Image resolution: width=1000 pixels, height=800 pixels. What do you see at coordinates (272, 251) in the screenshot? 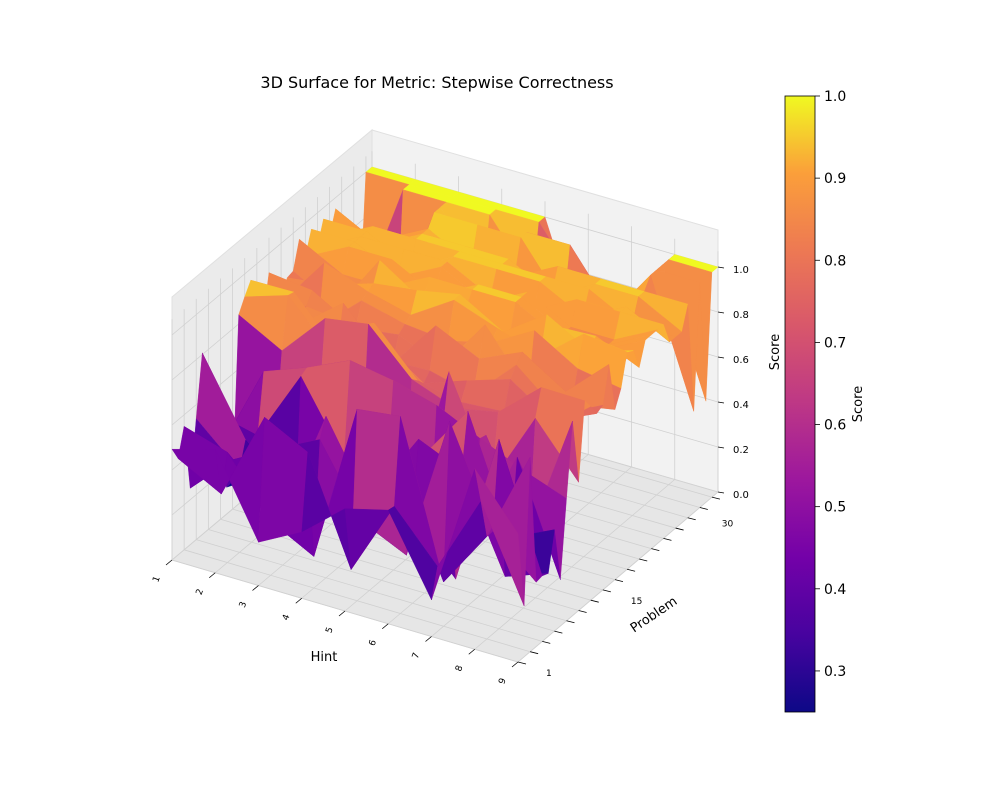
I see `side-z-grid-line` at bounding box center [272, 251].